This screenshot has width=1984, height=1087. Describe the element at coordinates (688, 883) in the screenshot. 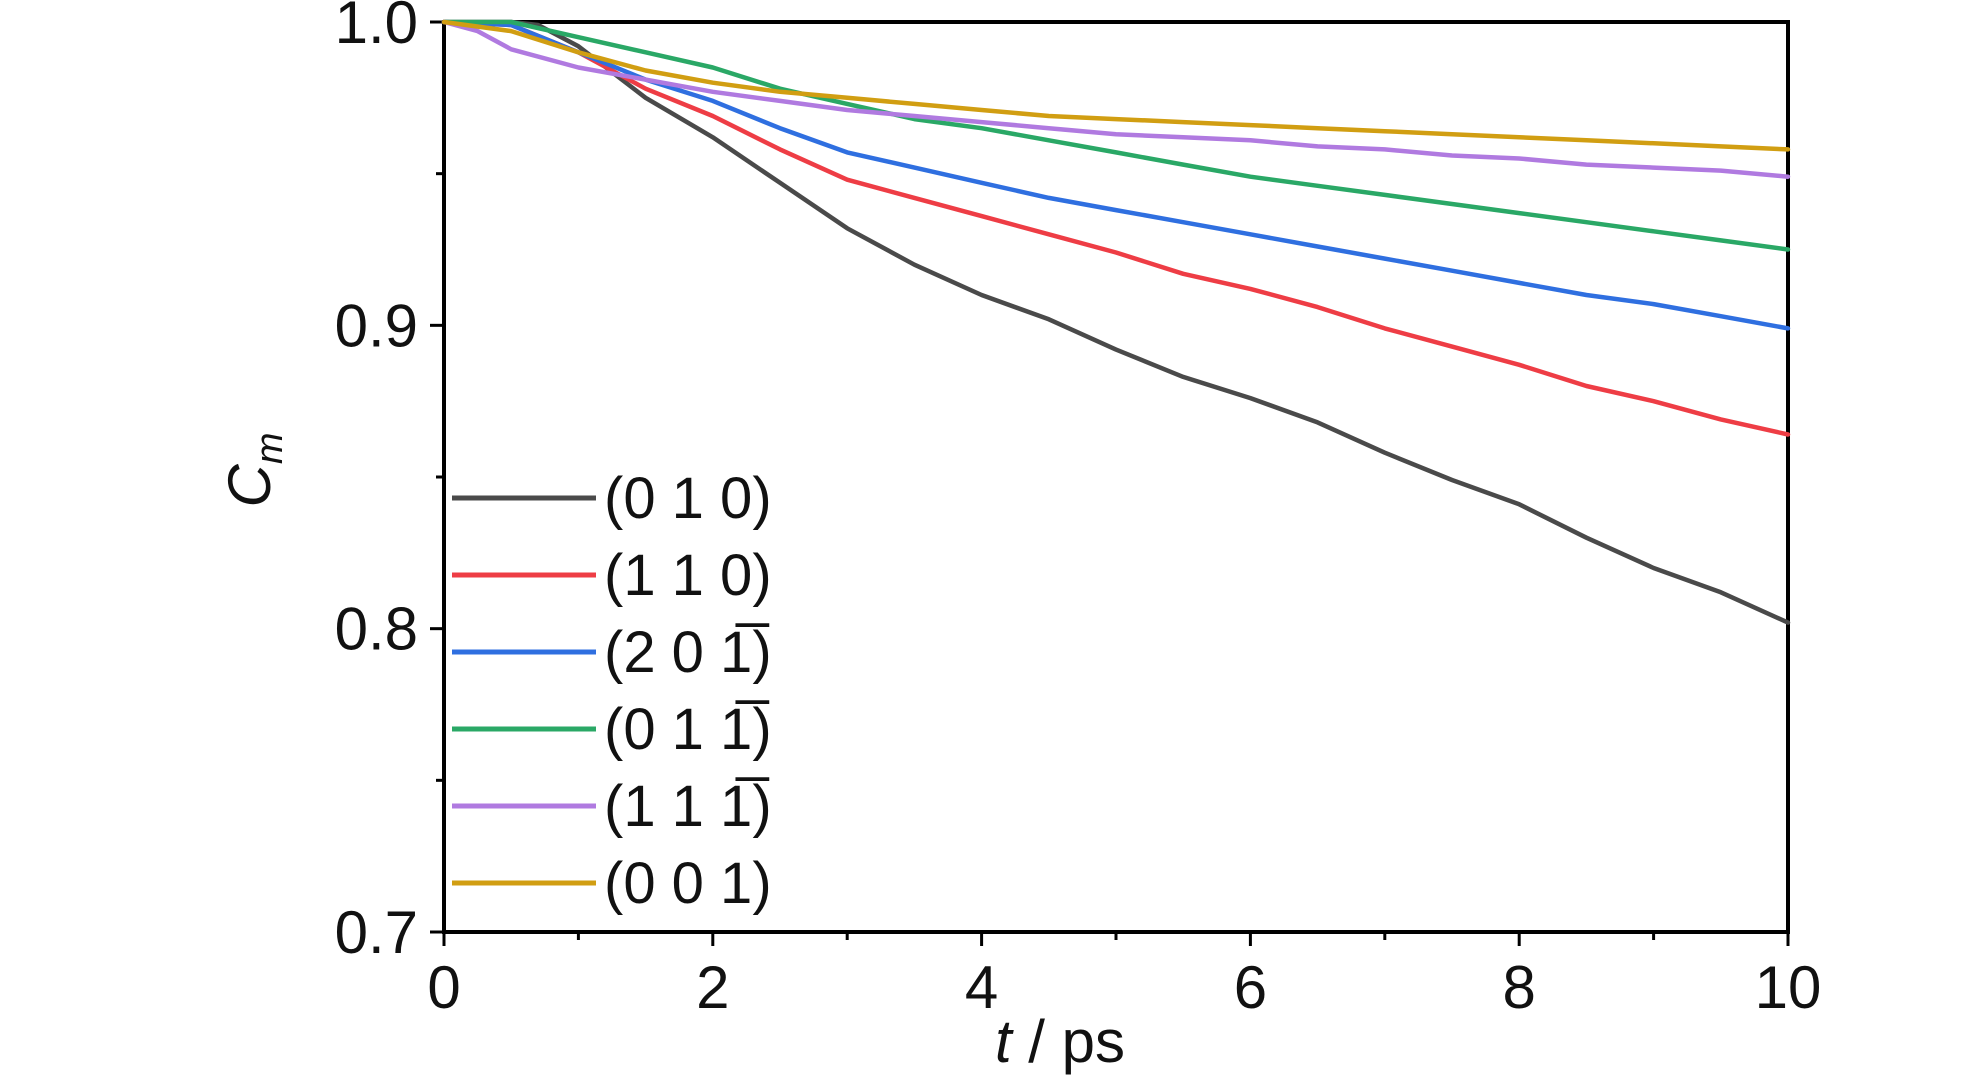

I see `legend-label: (0 0 1)` at that location.